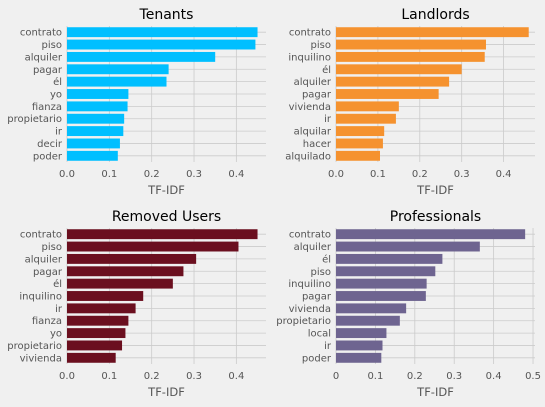 The height and width of the screenshot is (407, 545). Describe the element at coordinates (358, 155) in the screenshot. I see `bar-alquilado` at that location.